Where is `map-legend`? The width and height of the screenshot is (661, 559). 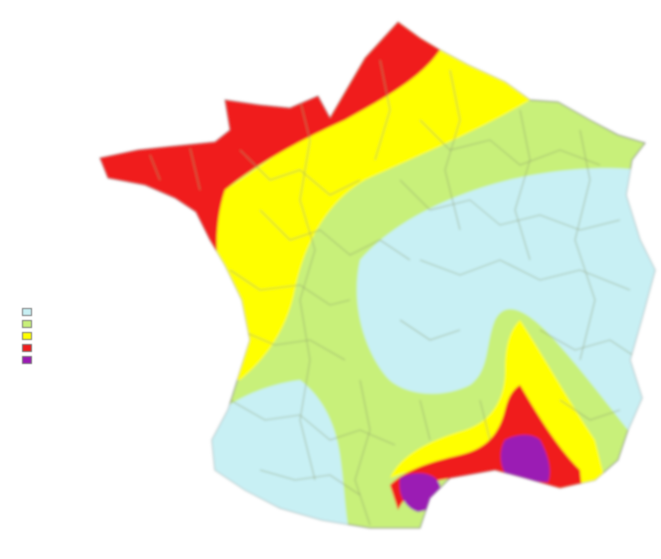 map-legend is located at coordinates (117, 333).